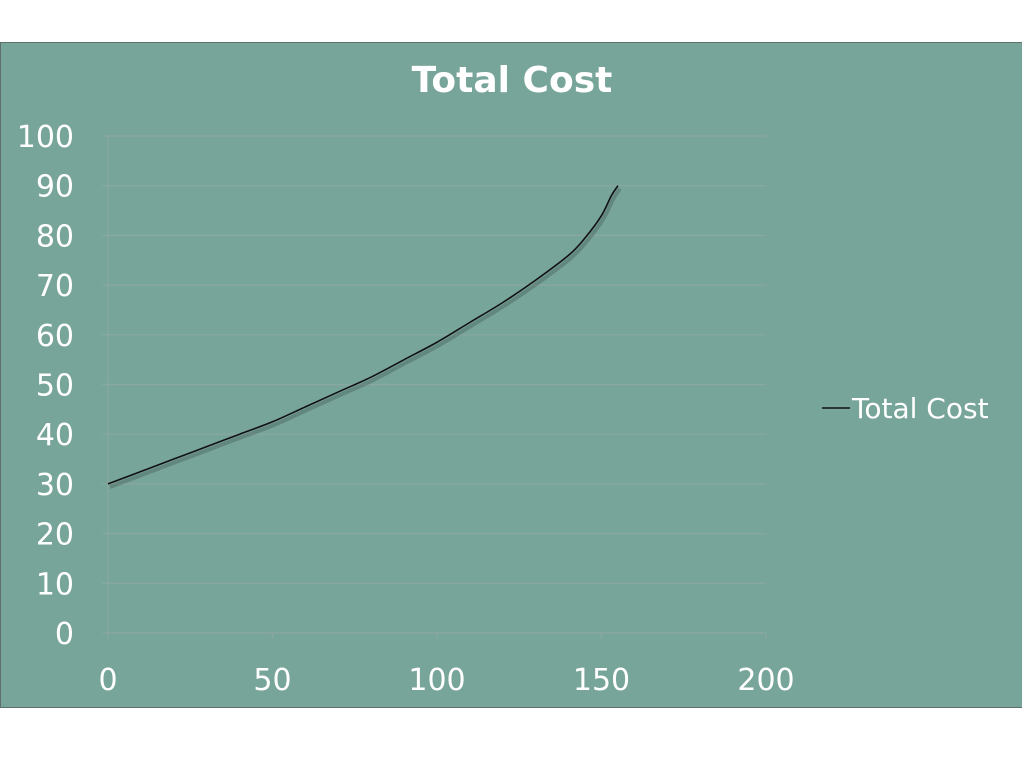 The image size is (1024, 768). I want to click on y-tick-label: 40, so click(55, 435).